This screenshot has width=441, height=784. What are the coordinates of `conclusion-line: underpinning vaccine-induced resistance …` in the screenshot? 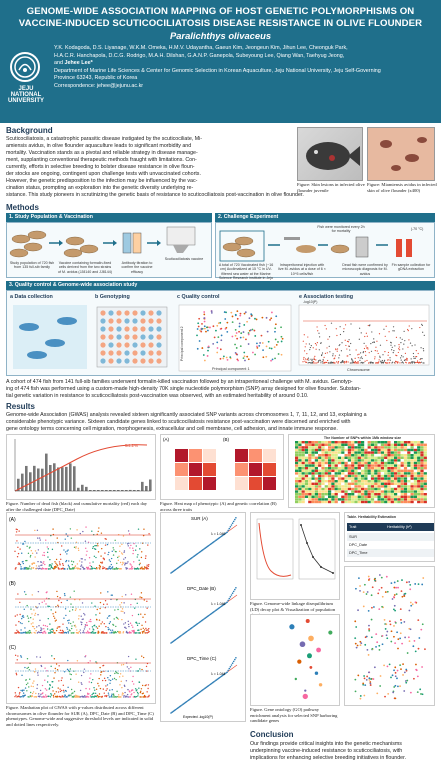 It's located at (326, 751).